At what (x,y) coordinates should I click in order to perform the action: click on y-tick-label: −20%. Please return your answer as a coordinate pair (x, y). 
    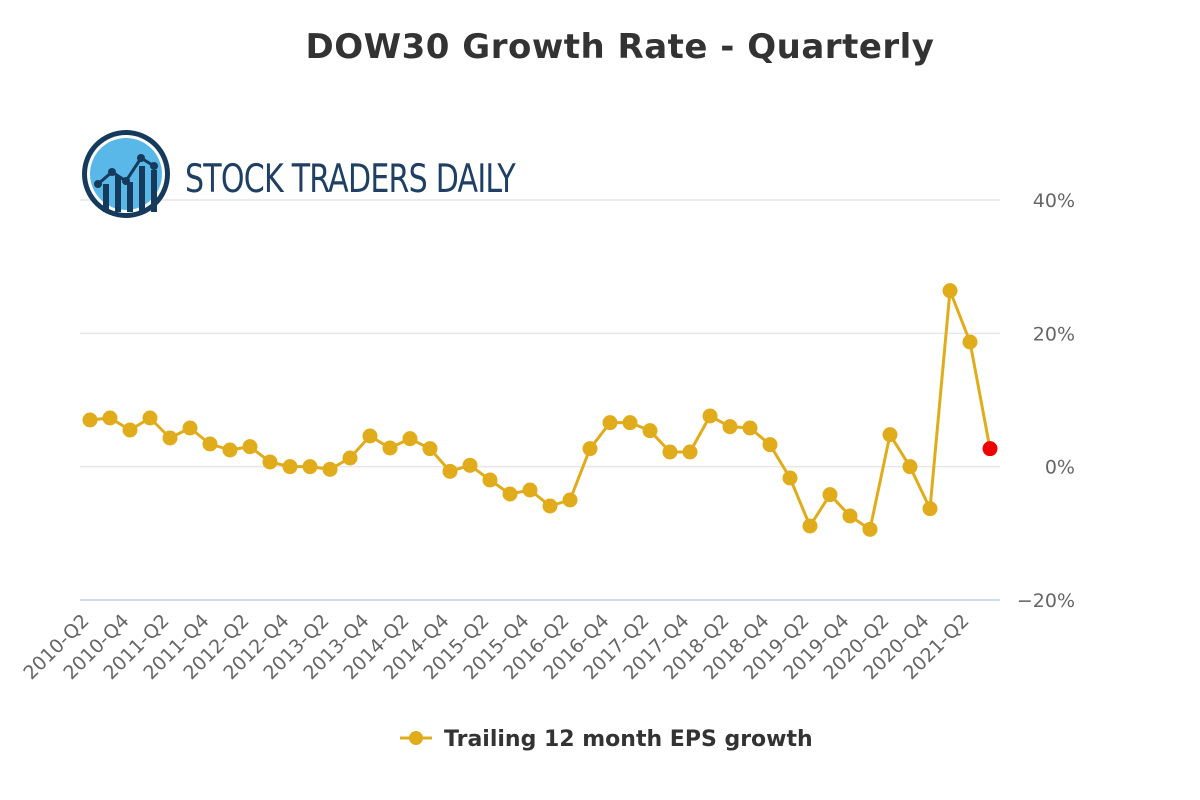
    Looking at the image, I should click on (1046, 601).